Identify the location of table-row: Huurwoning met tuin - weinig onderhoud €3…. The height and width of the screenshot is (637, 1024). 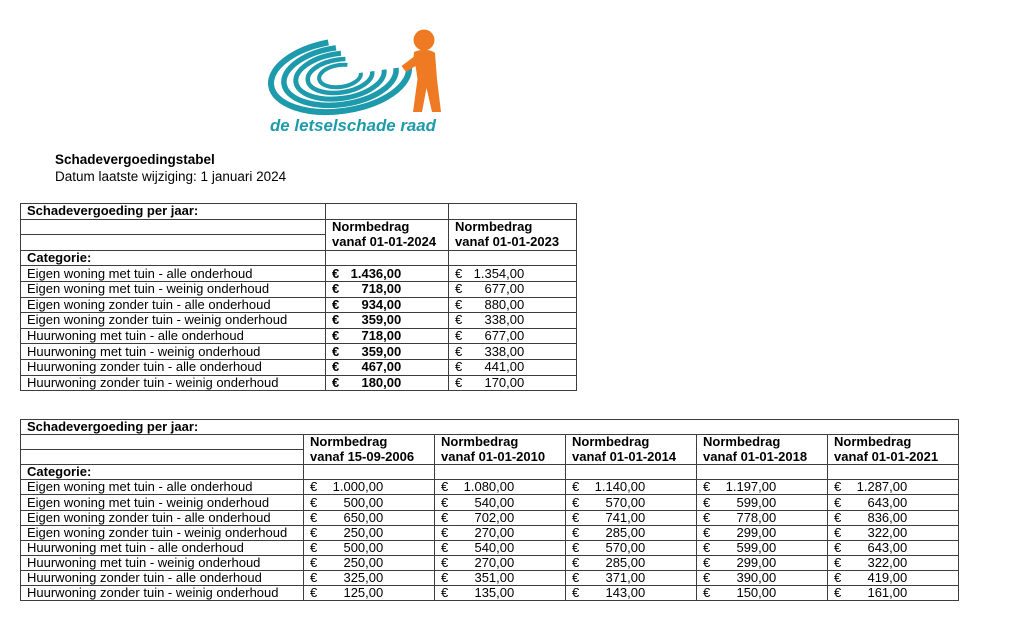
(298, 351).